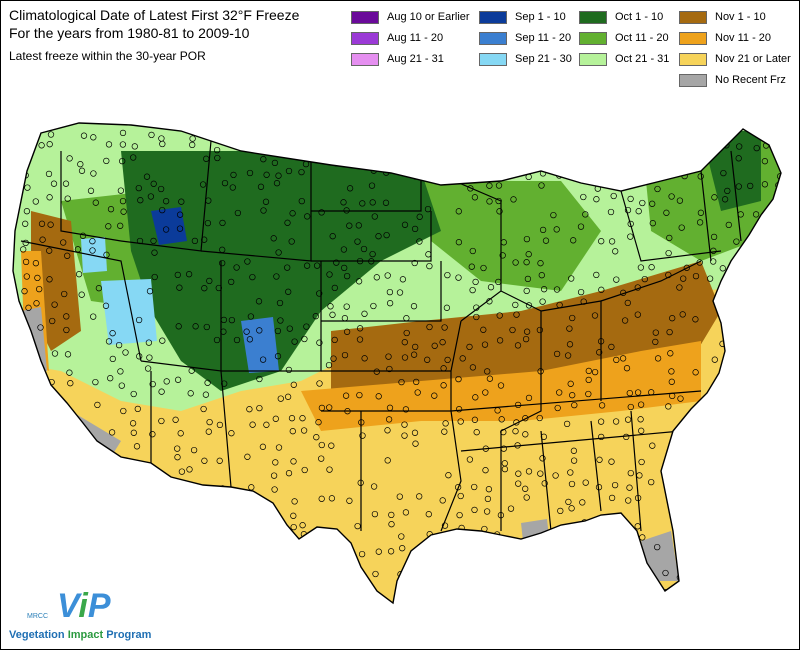 Image resolution: width=800 pixels, height=650 pixels. What do you see at coordinates (129, 312) in the screenshot?
I see `zone-sep21-a` at bounding box center [129, 312].